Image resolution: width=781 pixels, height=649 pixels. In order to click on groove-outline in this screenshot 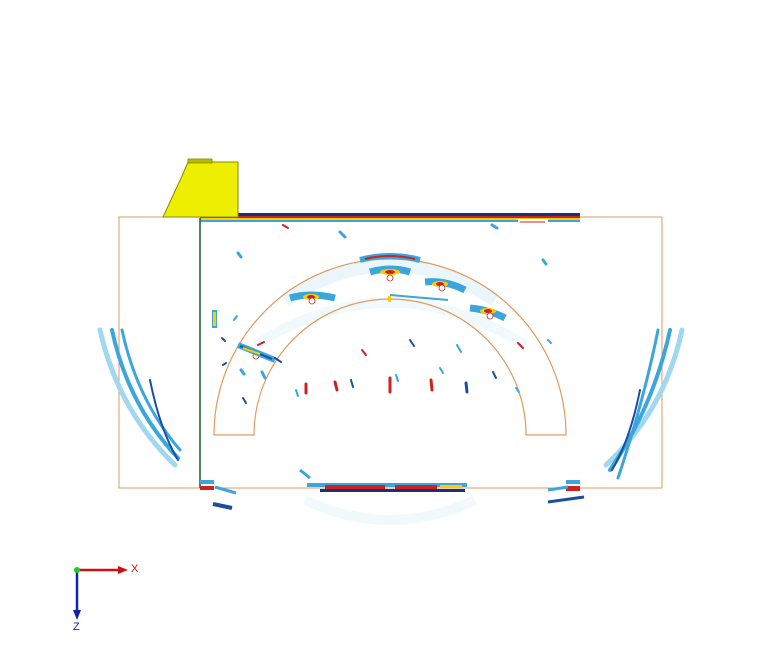, I will do `click(390, 347)`.